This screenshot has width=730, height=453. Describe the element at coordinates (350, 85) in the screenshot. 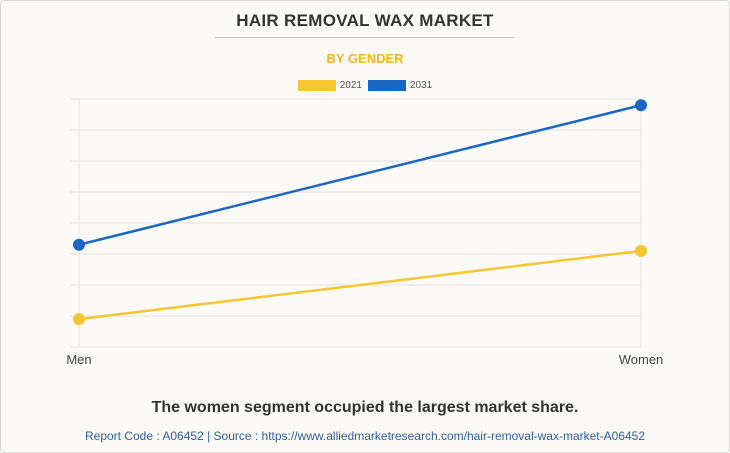

I see `legend-label-2021: 2021` at that location.